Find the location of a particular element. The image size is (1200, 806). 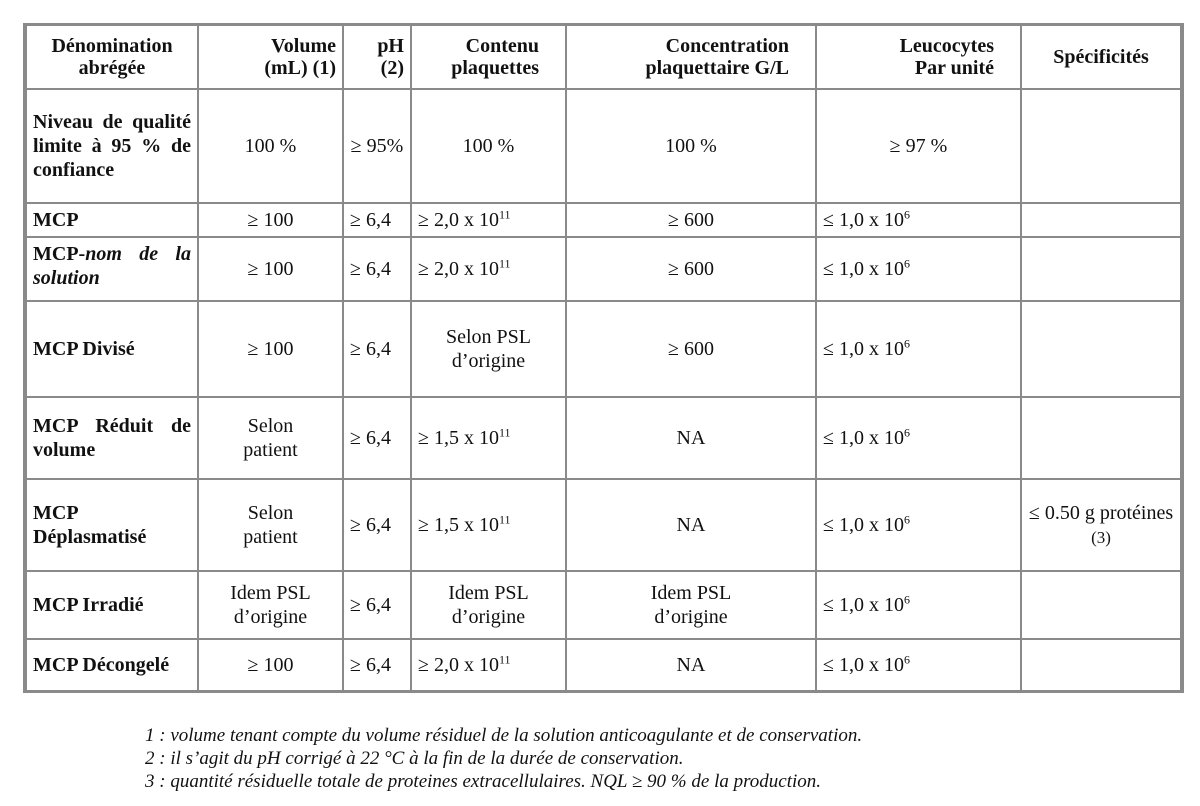

header-contenu: Contenu plaquettes is located at coordinates (488, 57).